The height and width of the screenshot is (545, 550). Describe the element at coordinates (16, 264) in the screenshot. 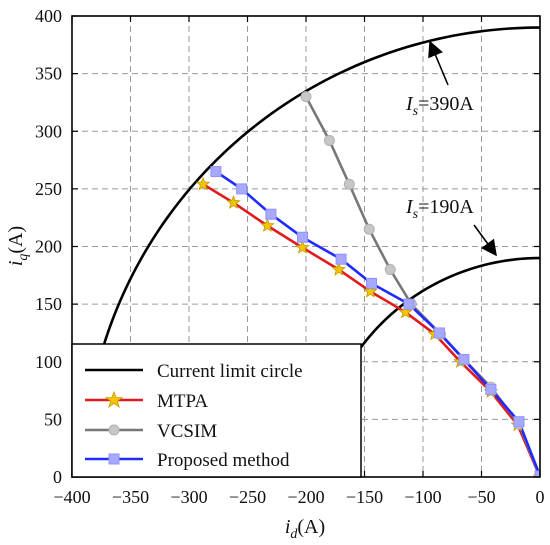

I see `y-axis-label-main: i` at that location.